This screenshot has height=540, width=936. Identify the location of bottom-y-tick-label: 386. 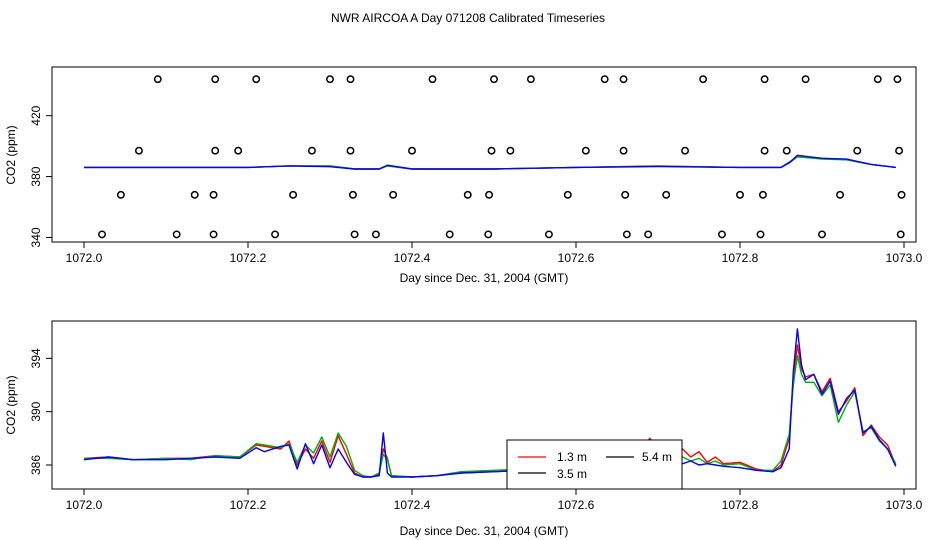
(36, 465).